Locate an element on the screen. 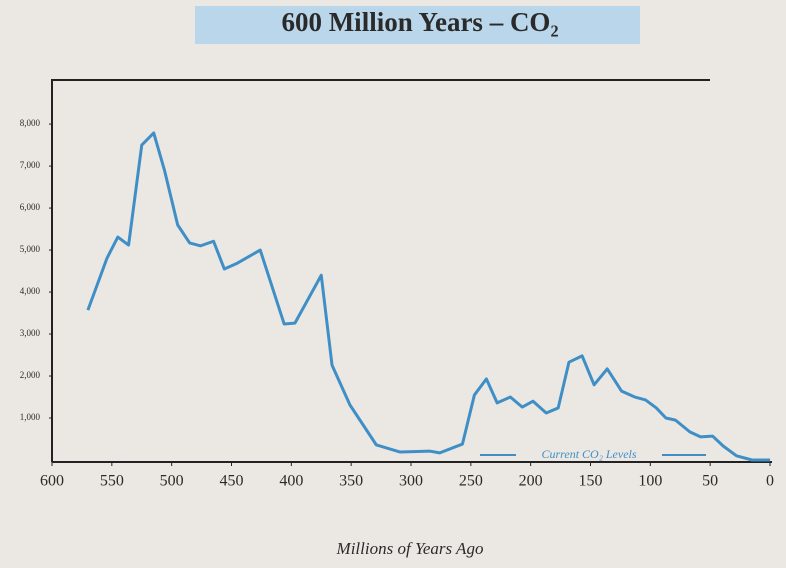 The image size is (786, 568). x-tick-label: 300 is located at coordinates (411, 481).